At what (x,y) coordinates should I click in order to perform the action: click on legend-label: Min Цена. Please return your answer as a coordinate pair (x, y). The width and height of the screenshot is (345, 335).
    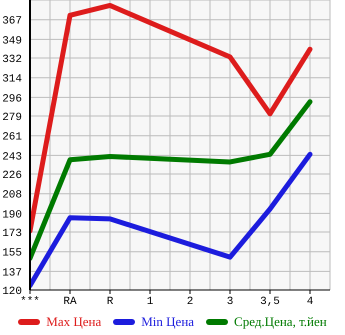
    Looking at the image, I should click on (167, 322).